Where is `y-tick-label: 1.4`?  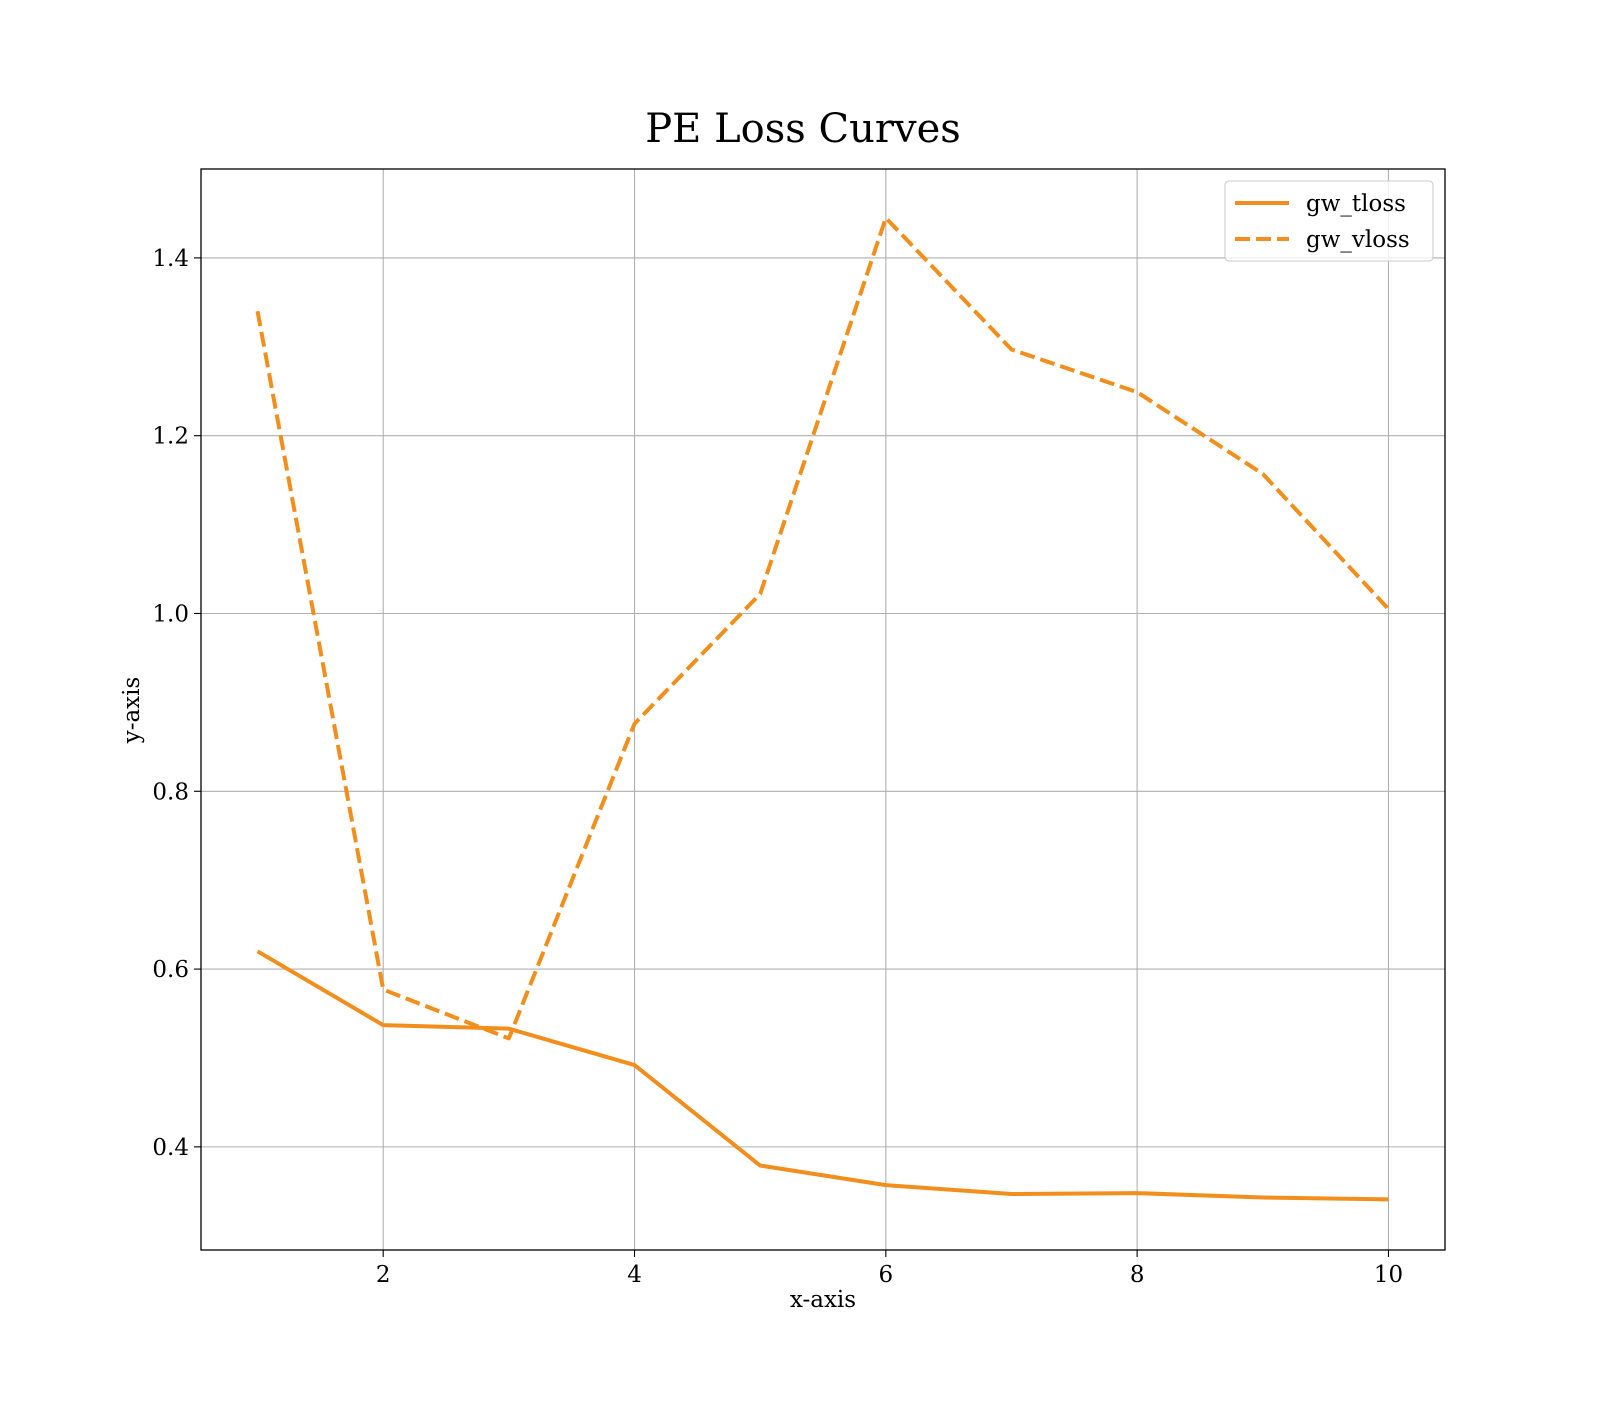 y-tick-label: 1.4 is located at coordinates (170, 259).